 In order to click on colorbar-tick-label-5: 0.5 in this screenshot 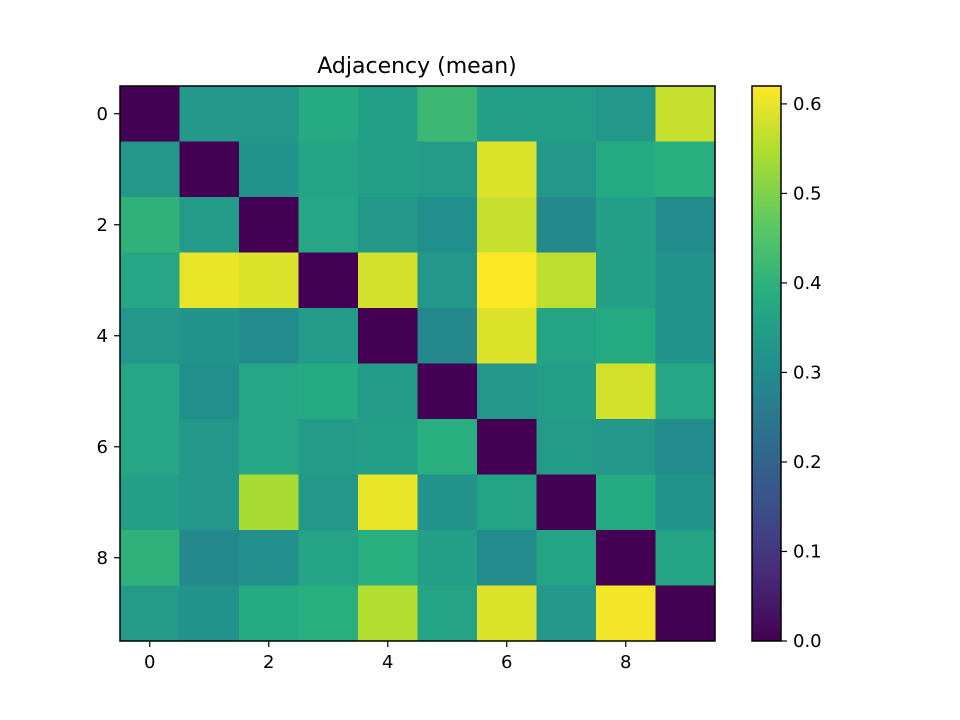, I will do `click(807, 193)`.